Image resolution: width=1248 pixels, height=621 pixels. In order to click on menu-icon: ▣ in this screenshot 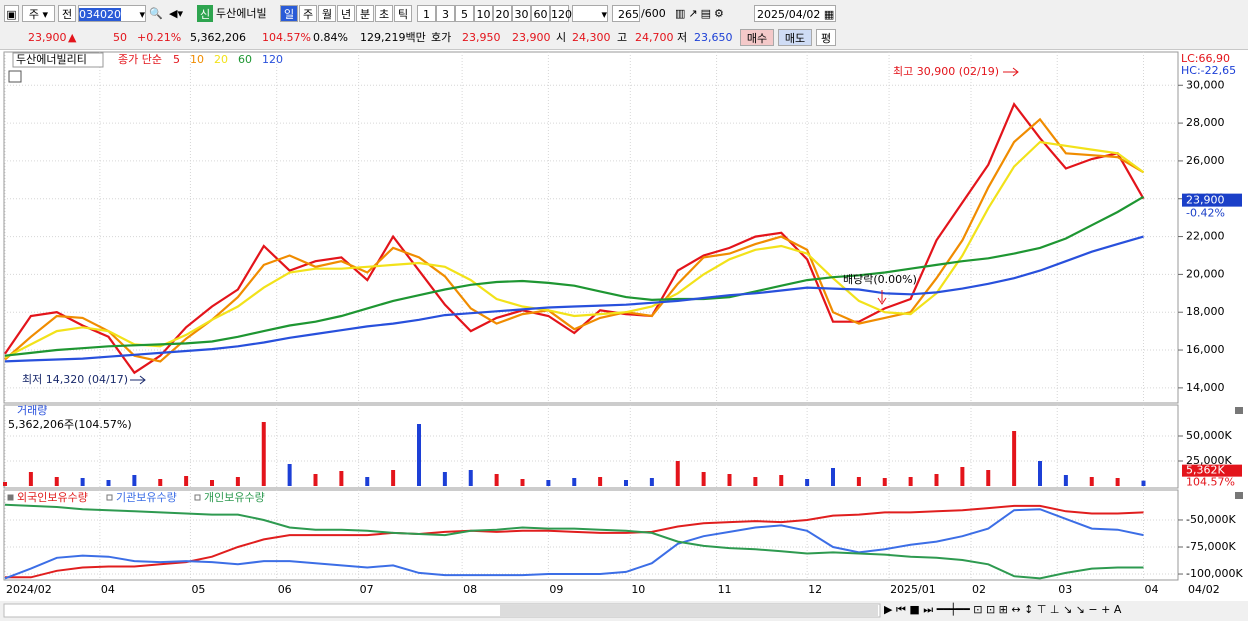, I will do `click(11, 13)`.